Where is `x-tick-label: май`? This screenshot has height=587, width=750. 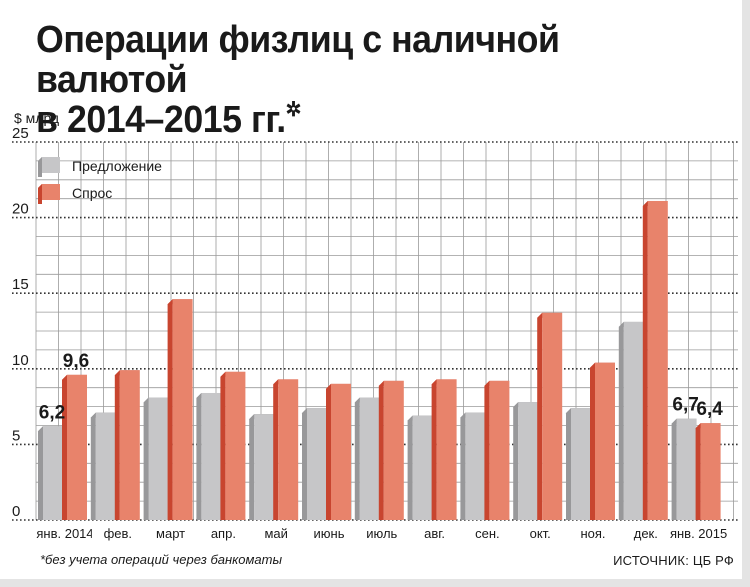
x-tick-label: май is located at coordinates (275, 533).